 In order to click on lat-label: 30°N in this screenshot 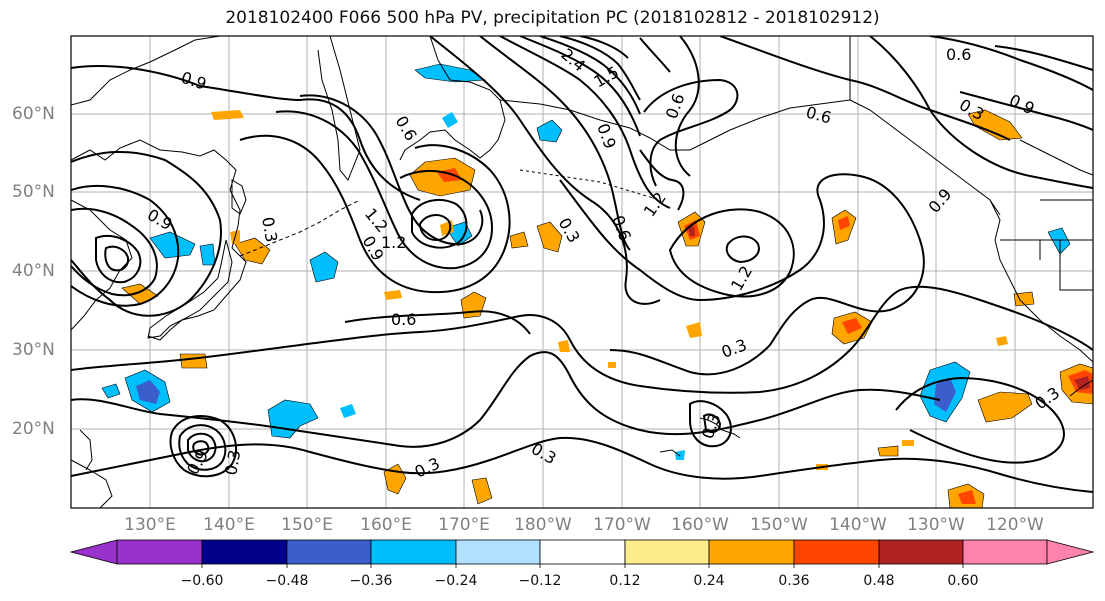, I will do `click(33, 350)`.